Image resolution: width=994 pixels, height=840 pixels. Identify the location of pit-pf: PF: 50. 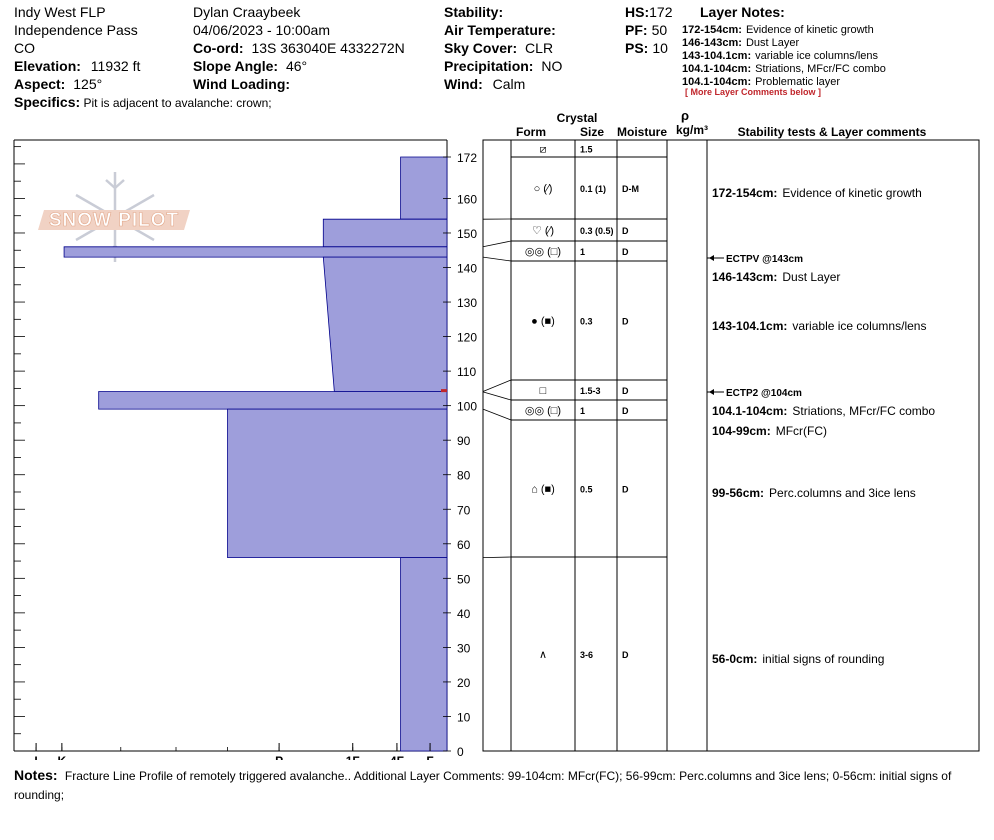
(646, 30).